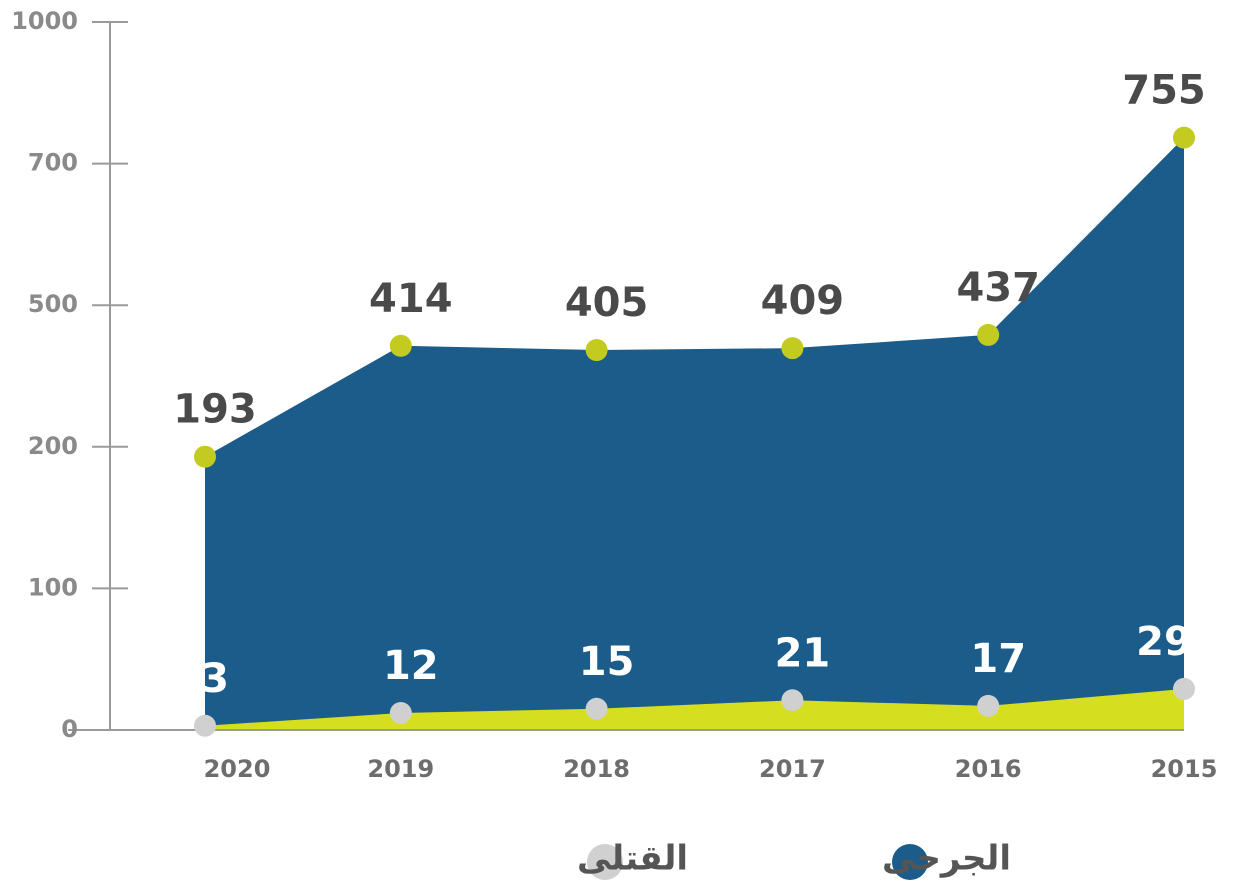  I want to click on value-label: 437, so click(998, 288).